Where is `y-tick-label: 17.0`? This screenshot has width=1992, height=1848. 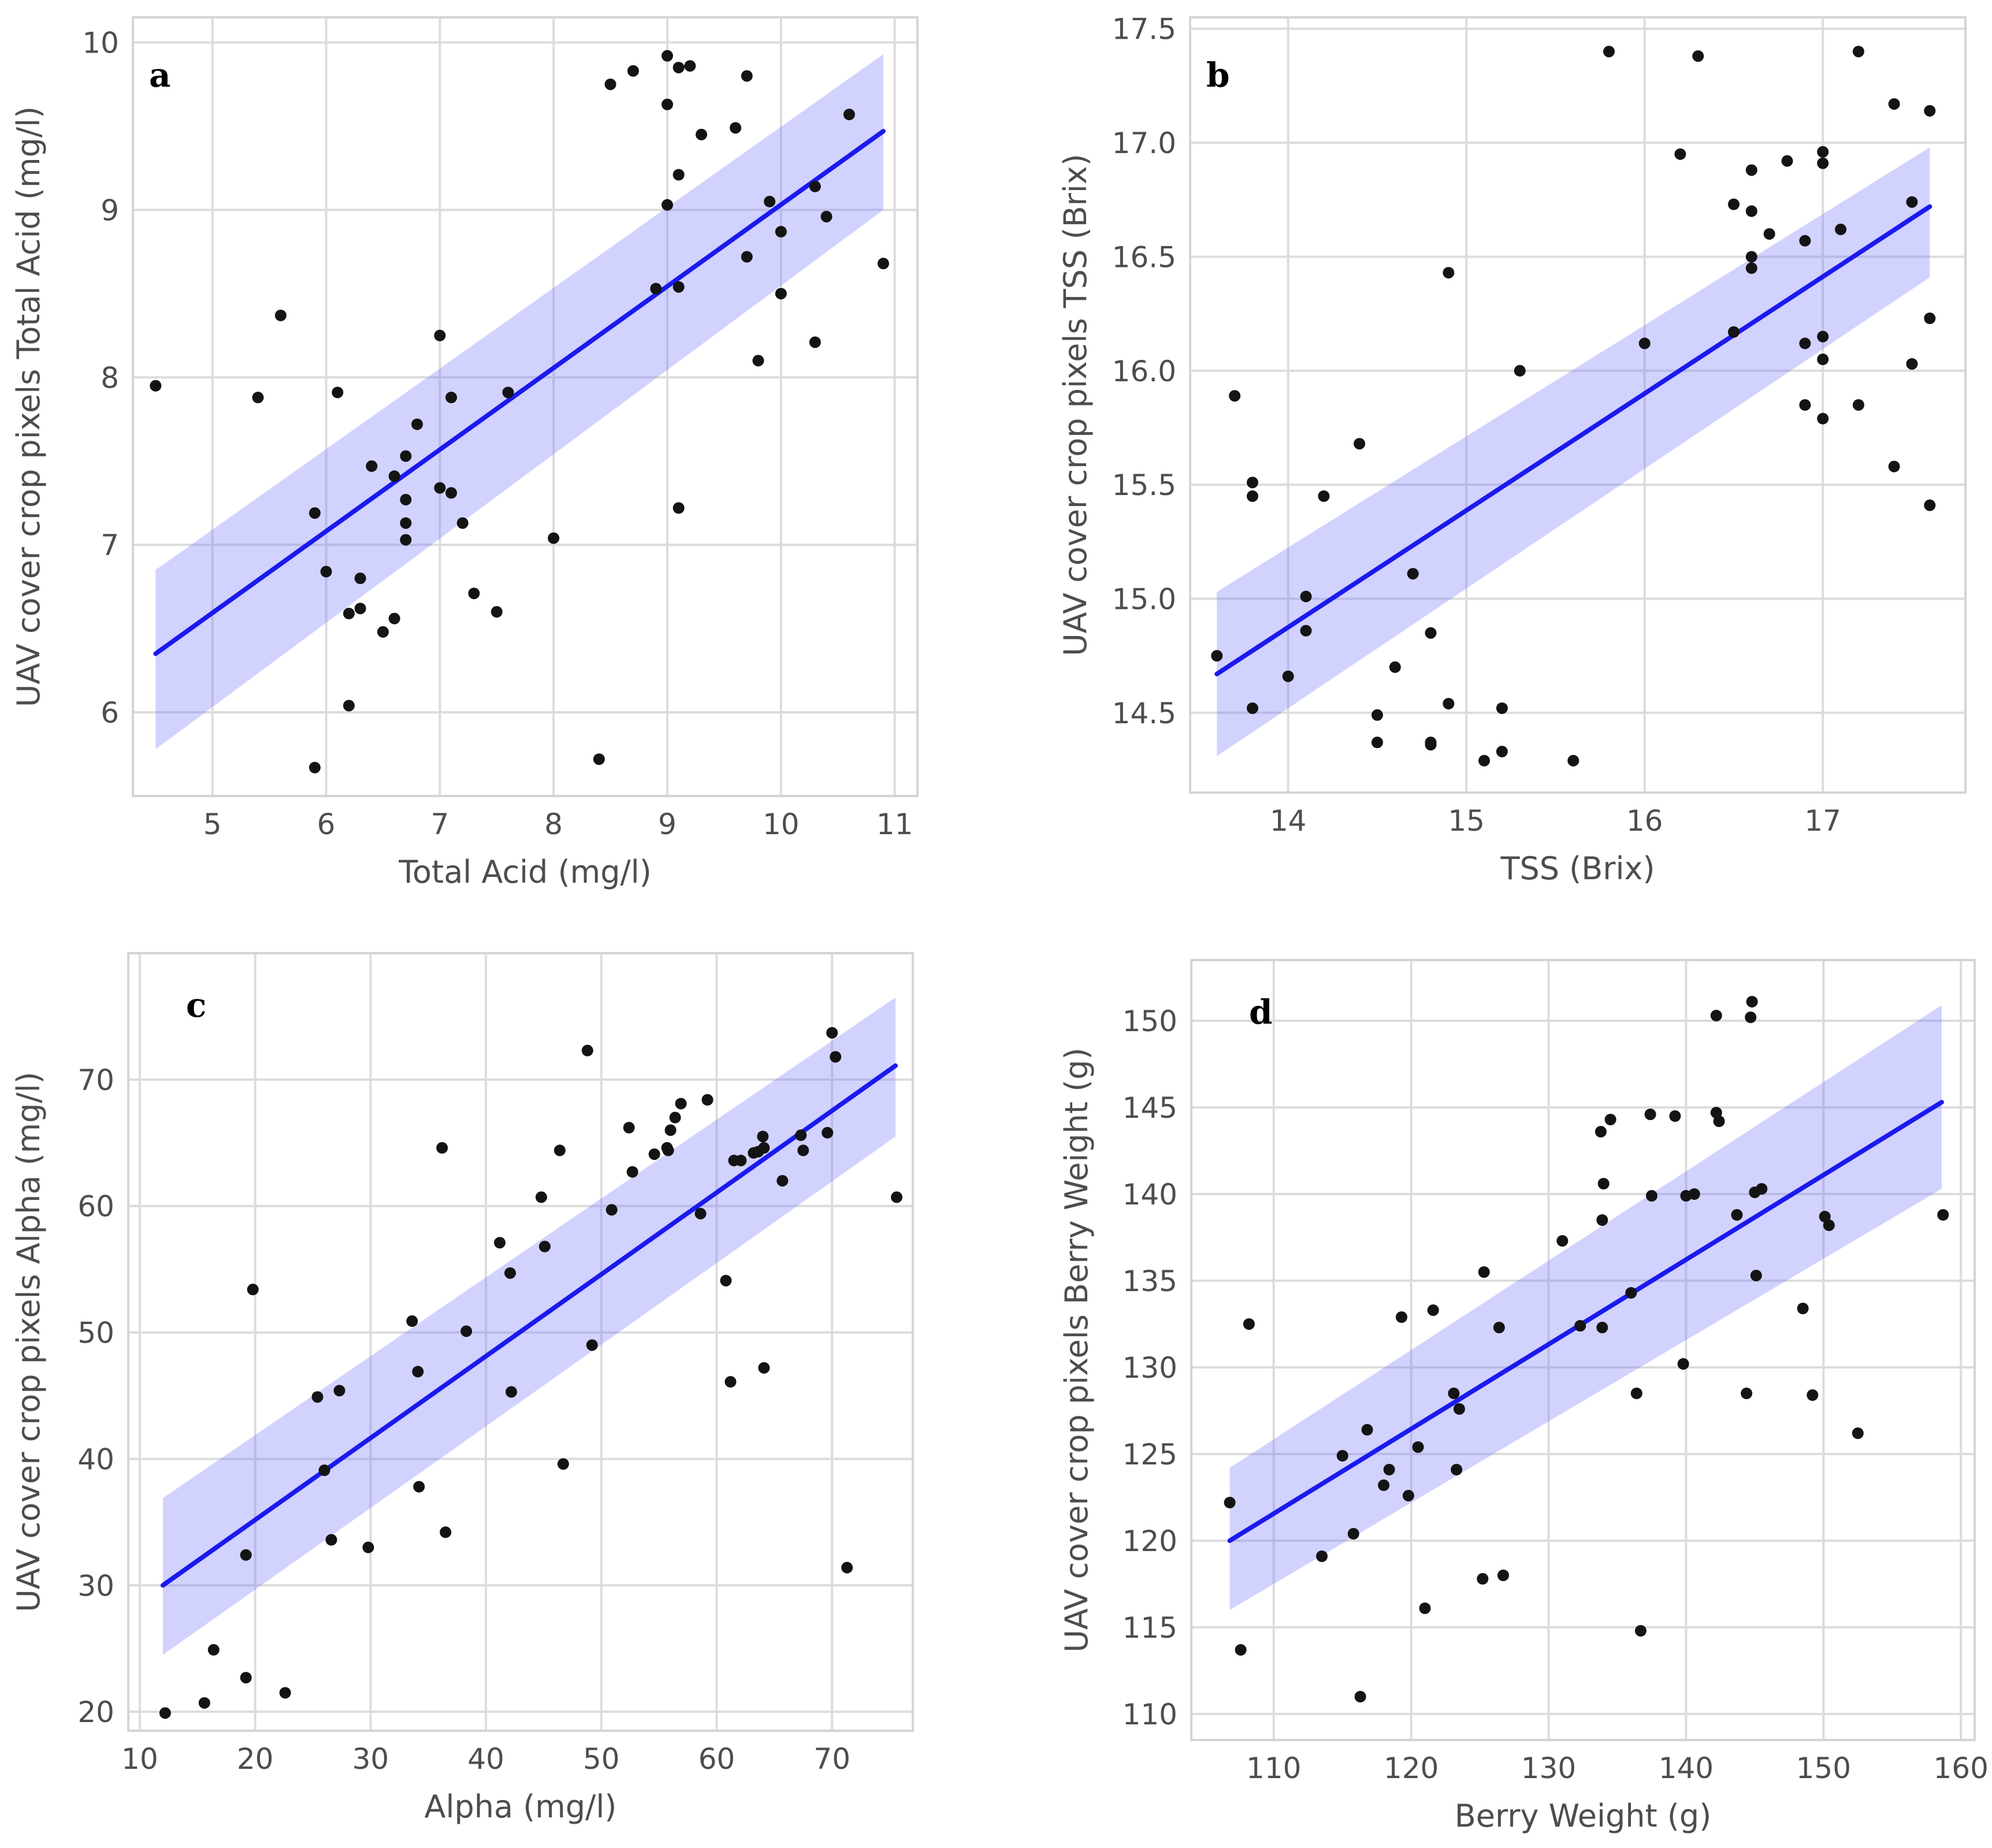
y-tick-label: 17.0 is located at coordinates (1144, 143).